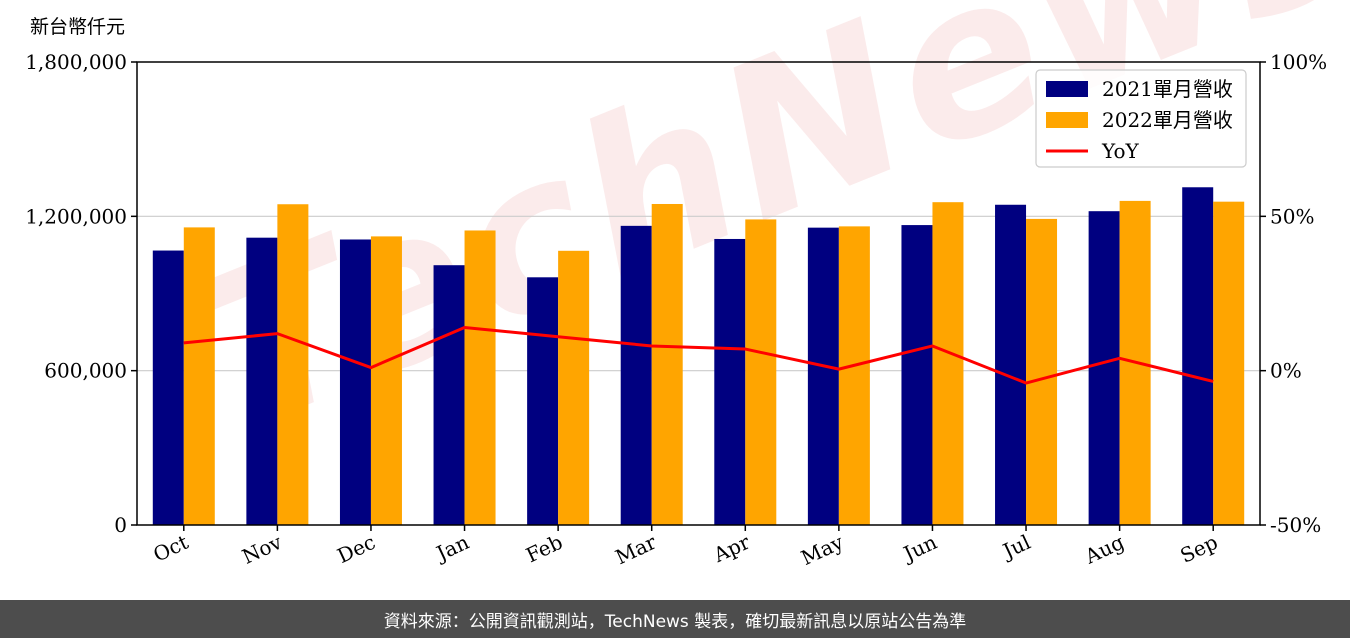 The width and height of the screenshot is (1350, 638). I want to click on yoy-line-layer, so click(698, 355).